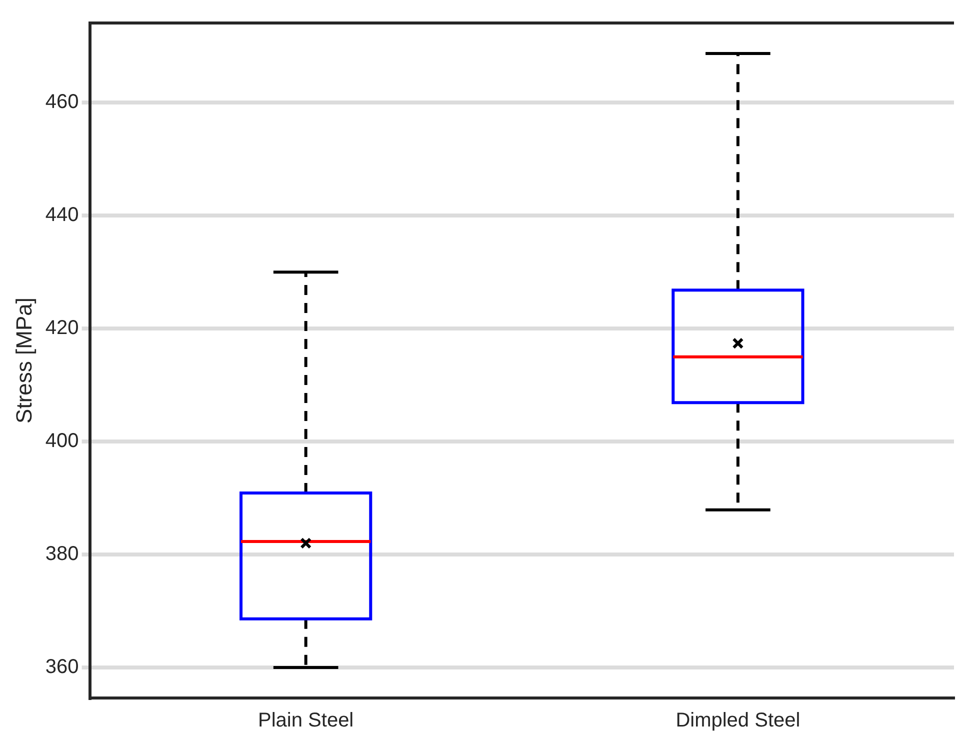 The height and width of the screenshot is (744, 971). I want to click on y-axis-title: Stress [MPa], so click(23, 361).